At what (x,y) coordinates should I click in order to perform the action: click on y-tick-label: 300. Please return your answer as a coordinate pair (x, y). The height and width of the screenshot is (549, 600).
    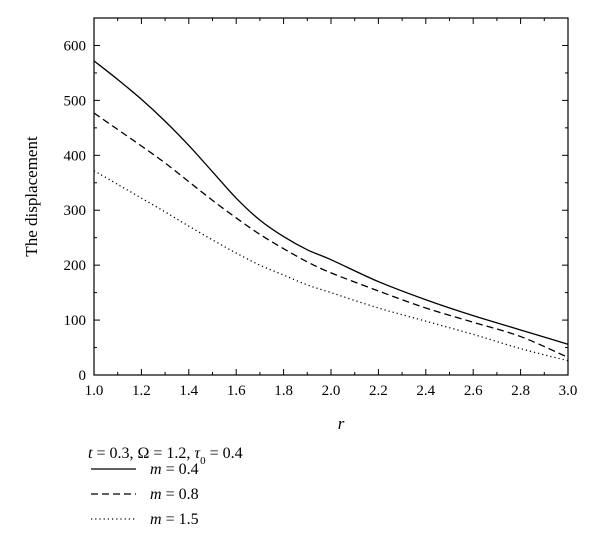
    Looking at the image, I should click on (75, 211).